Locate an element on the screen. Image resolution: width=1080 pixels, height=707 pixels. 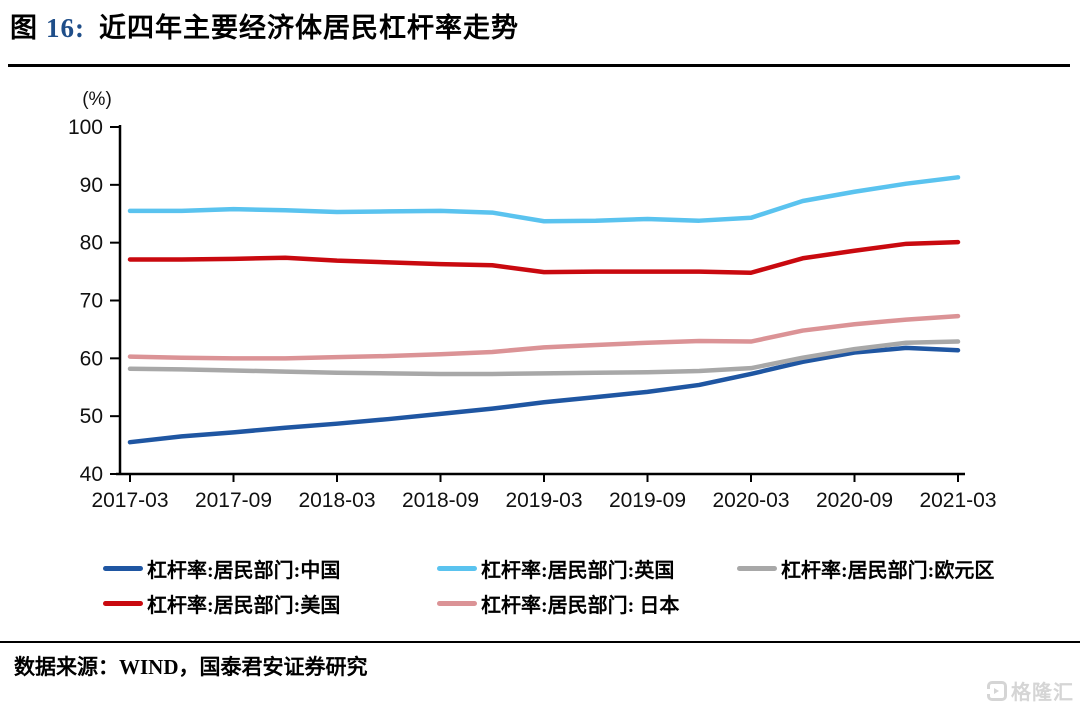
figure-title-text: 近四年主要经济体居民杠杆率走势 is located at coordinates (309, 28).